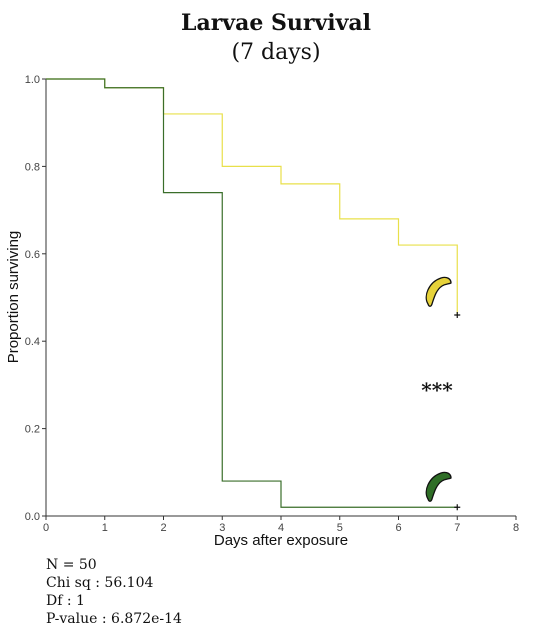 Image resolution: width=552 pixels, height=638 pixels. I want to click on x-tick-label: 1, so click(105, 528).